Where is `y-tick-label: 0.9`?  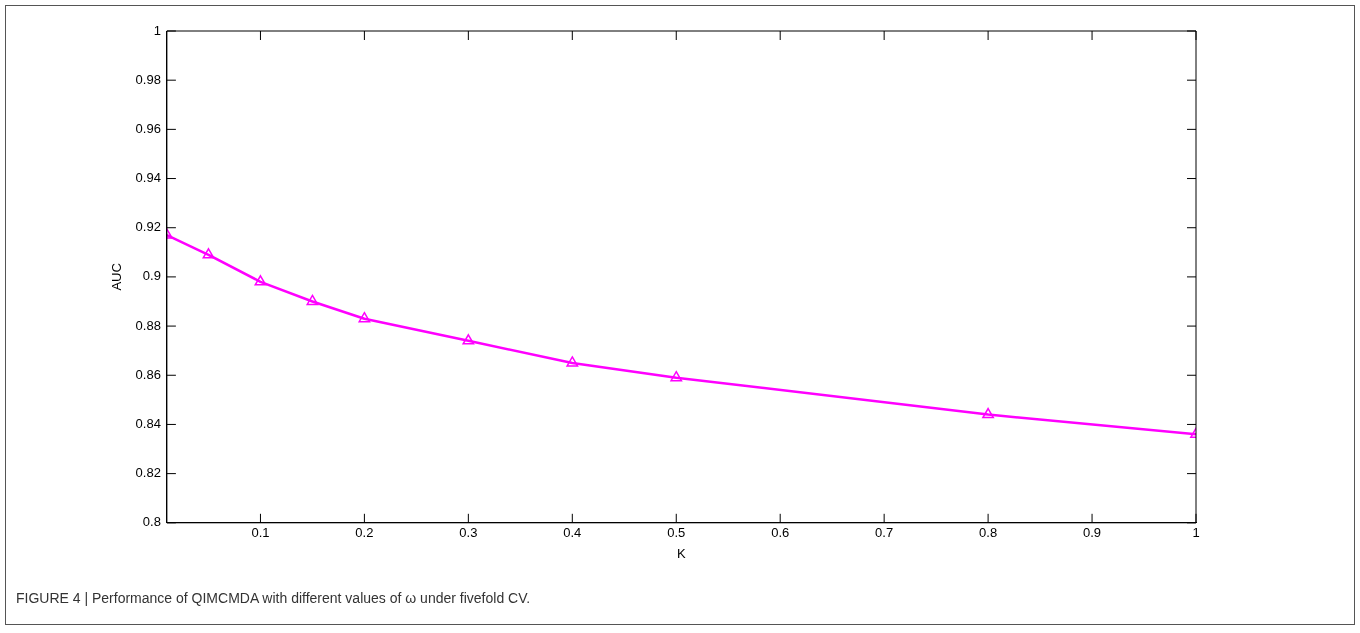 y-tick-label: 0.9 is located at coordinates (151, 276).